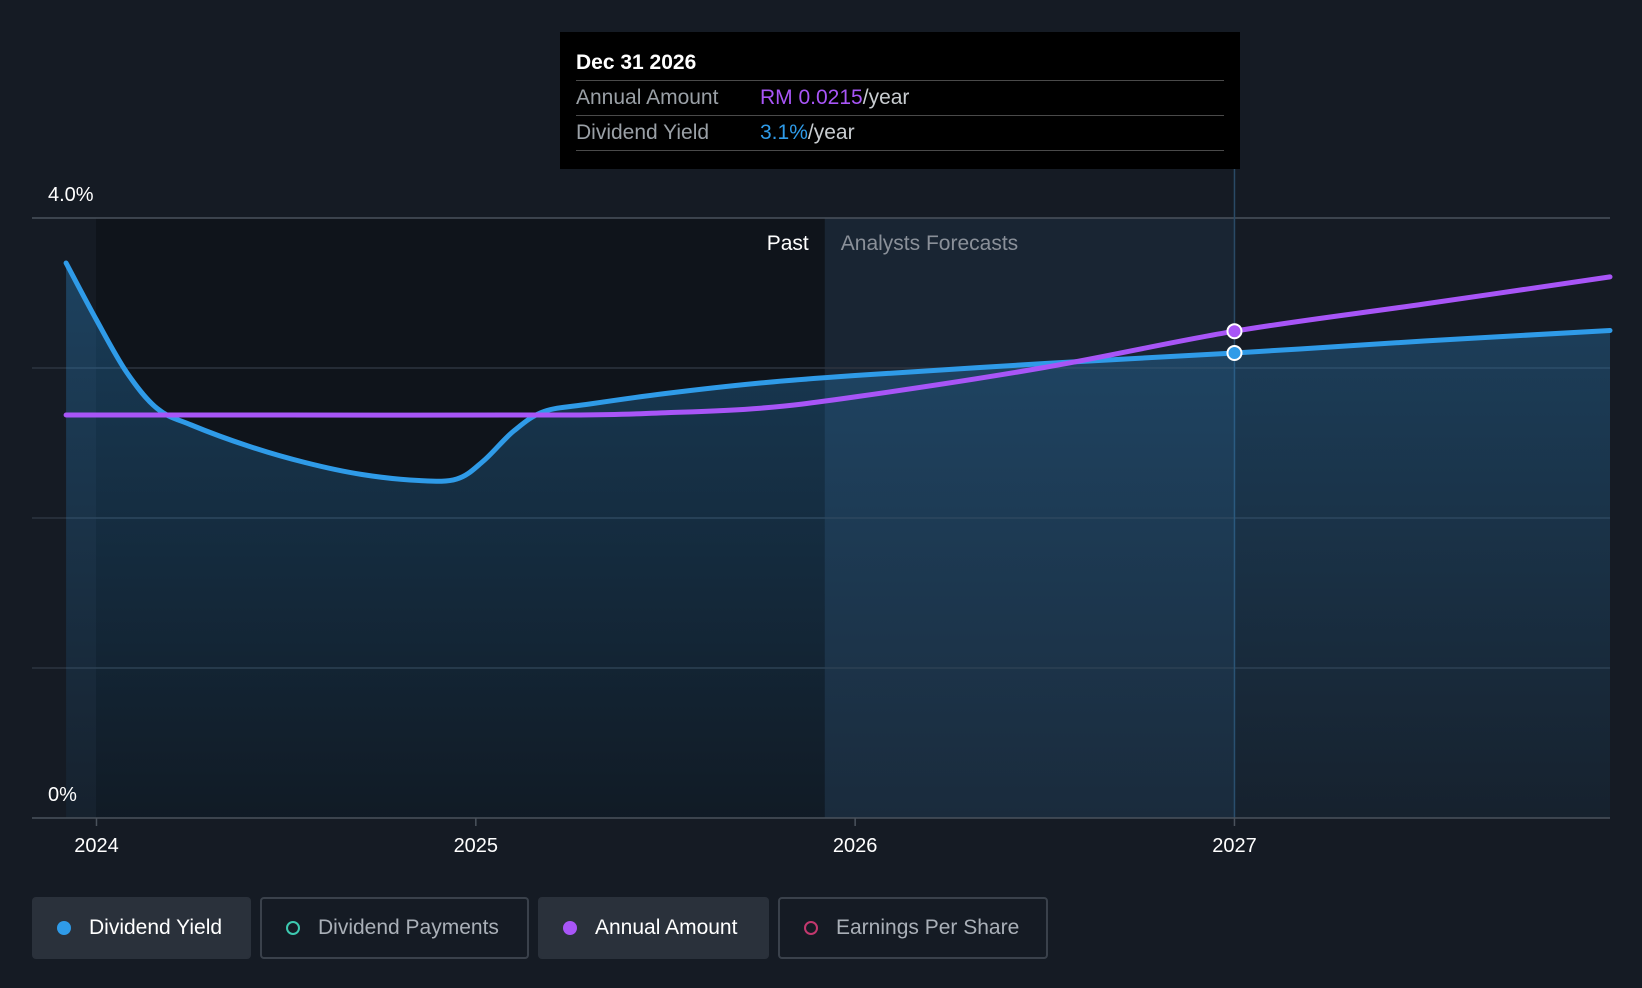  What do you see at coordinates (408, 927) in the screenshot?
I see `legend-label: Dividend Payments` at bounding box center [408, 927].